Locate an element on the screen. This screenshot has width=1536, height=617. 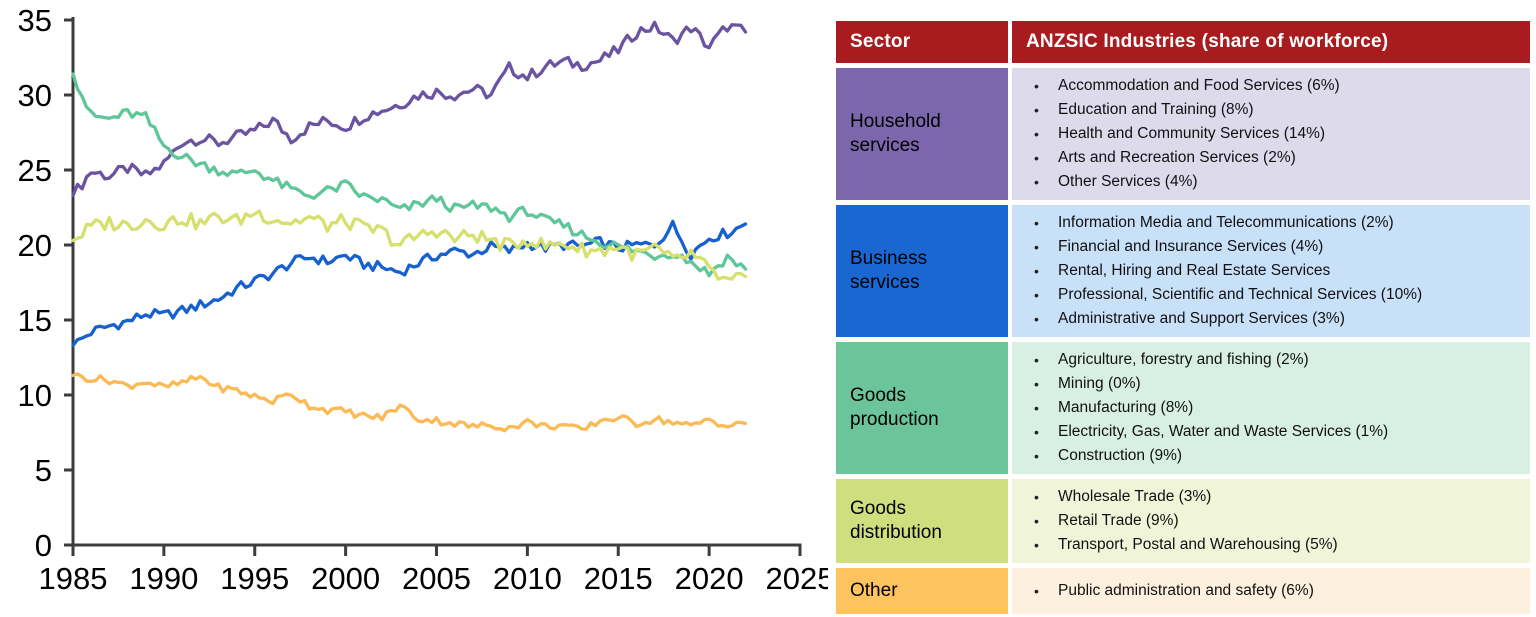
x-tick-label: 1990 is located at coordinates (163, 578).